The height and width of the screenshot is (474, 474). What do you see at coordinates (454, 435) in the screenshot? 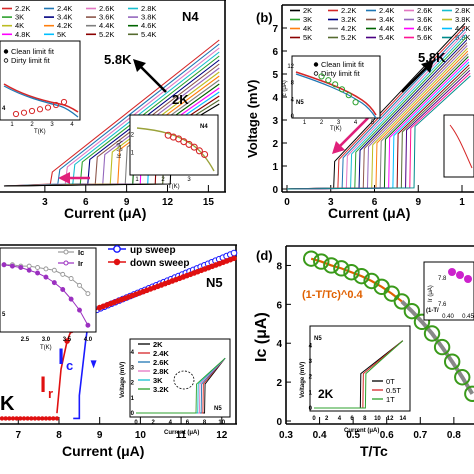
I see `panel-d-x-tick-label: 0.8` at bounding box center [454, 435].